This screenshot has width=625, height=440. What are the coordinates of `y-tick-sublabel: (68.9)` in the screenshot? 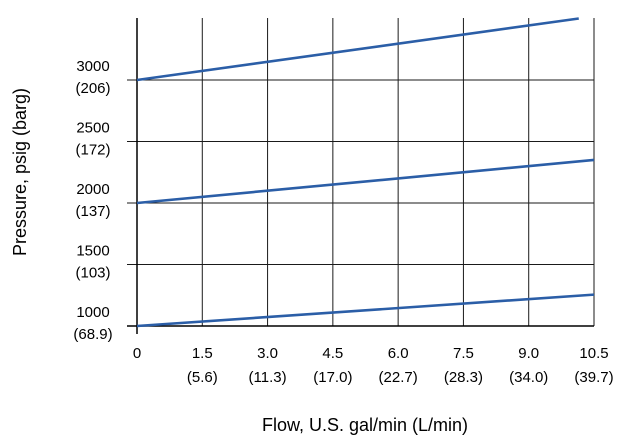 It's located at (92, 334).